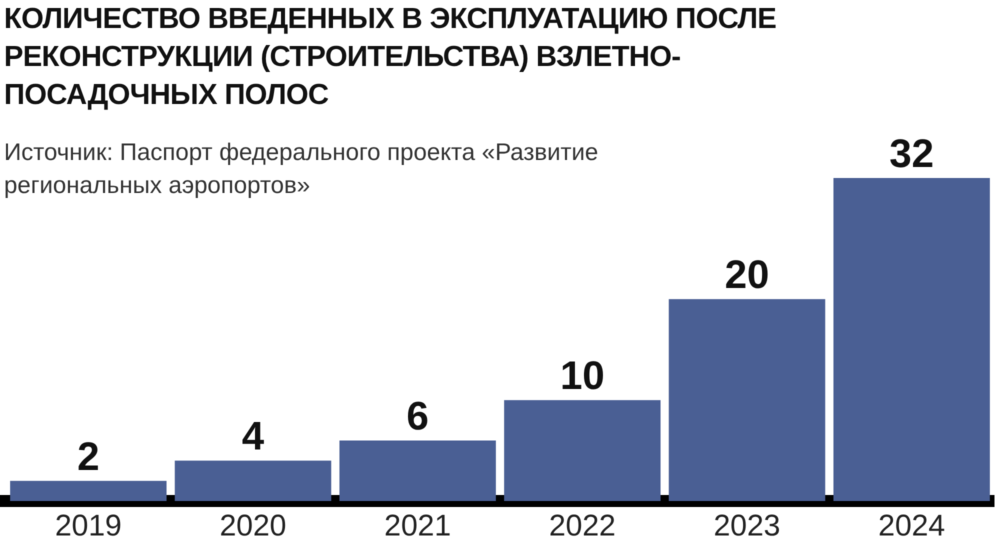 This screenshot has height=553, width=1000. I want to click on x-tick-label: 2022, so click(582, 525).